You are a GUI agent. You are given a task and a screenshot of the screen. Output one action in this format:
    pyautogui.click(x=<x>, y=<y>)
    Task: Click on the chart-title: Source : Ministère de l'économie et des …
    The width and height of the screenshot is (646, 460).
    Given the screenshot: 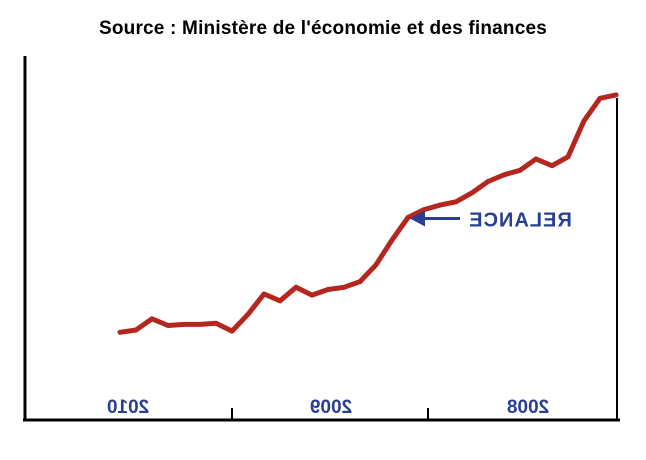 What is the action you would take?
    pyautogui.click(x=323, y=28)
    